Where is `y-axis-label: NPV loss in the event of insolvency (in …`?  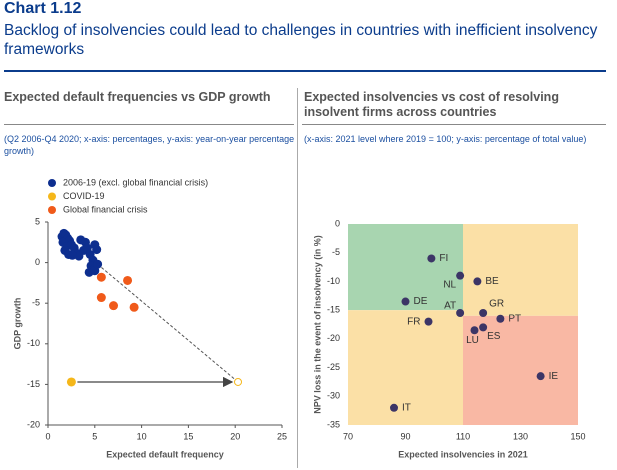
y-axis-label: NPV loss in the event of insolvency (in … is located at coordinates (317, 324).